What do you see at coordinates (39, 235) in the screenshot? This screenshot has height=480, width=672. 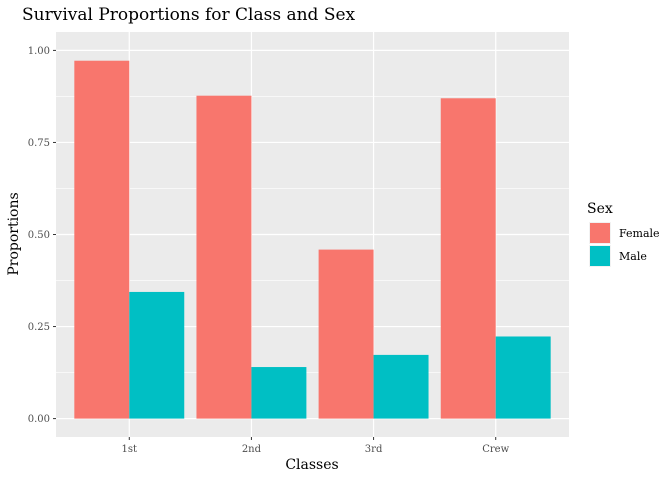 I see `y-tick-label: 0.50` at bounding box center [39, 235].